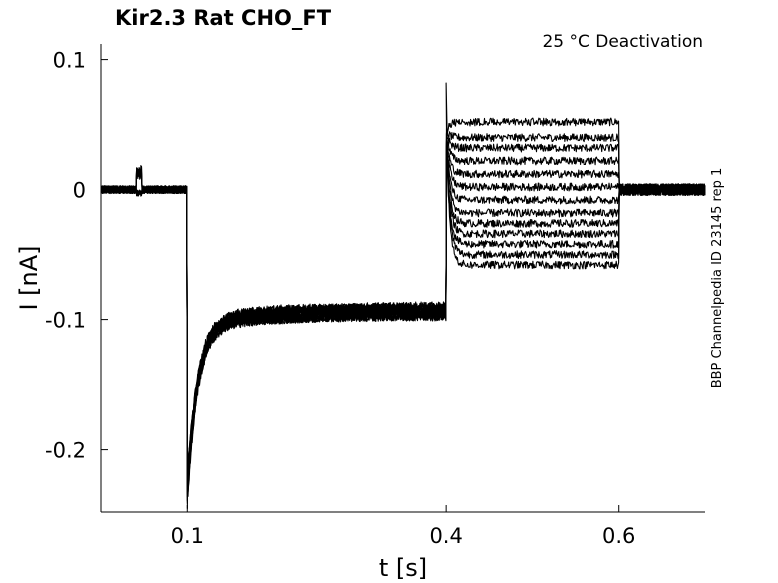  Describe the element at coordinates (79, 191) in the screenshot. I see `y-tick-label: 0` at that location.